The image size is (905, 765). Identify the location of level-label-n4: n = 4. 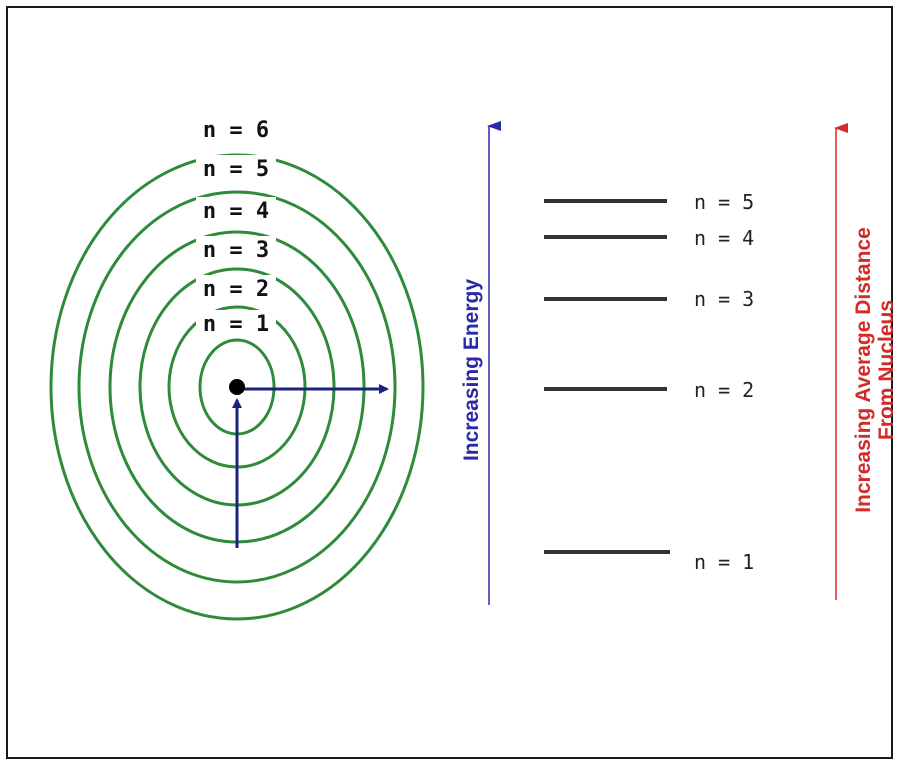
(724, 238).